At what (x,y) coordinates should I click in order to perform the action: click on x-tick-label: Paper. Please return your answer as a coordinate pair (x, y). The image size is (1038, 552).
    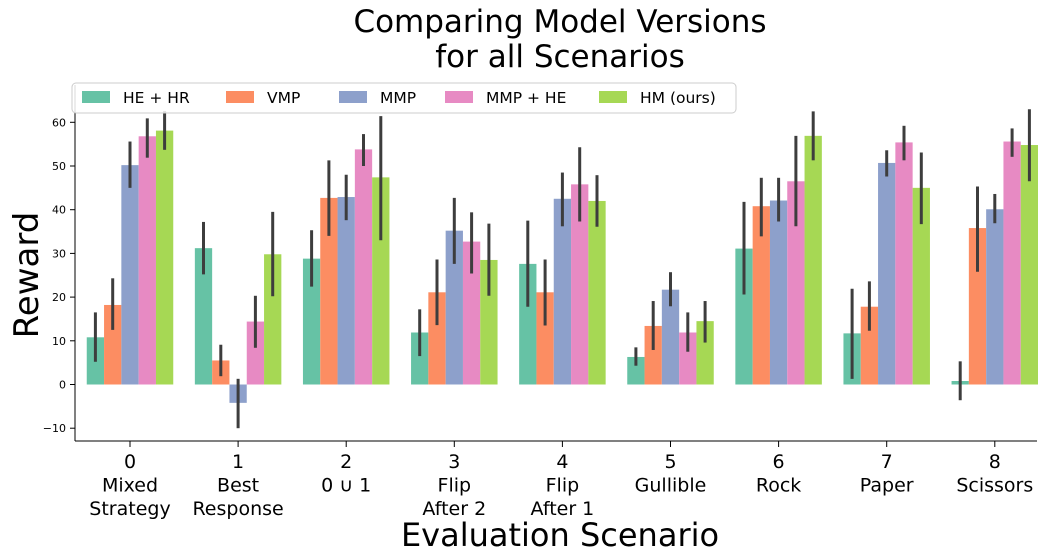
    Looking at the image, I should click on (887, 486).